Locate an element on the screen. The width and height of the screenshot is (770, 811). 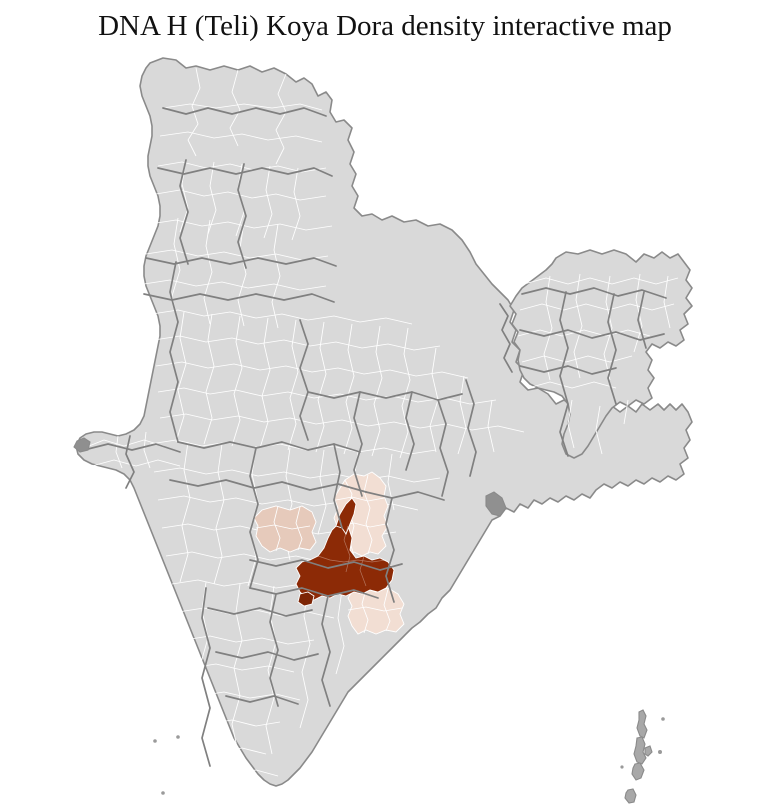
northeast-base is located at coordinates (601, 354).